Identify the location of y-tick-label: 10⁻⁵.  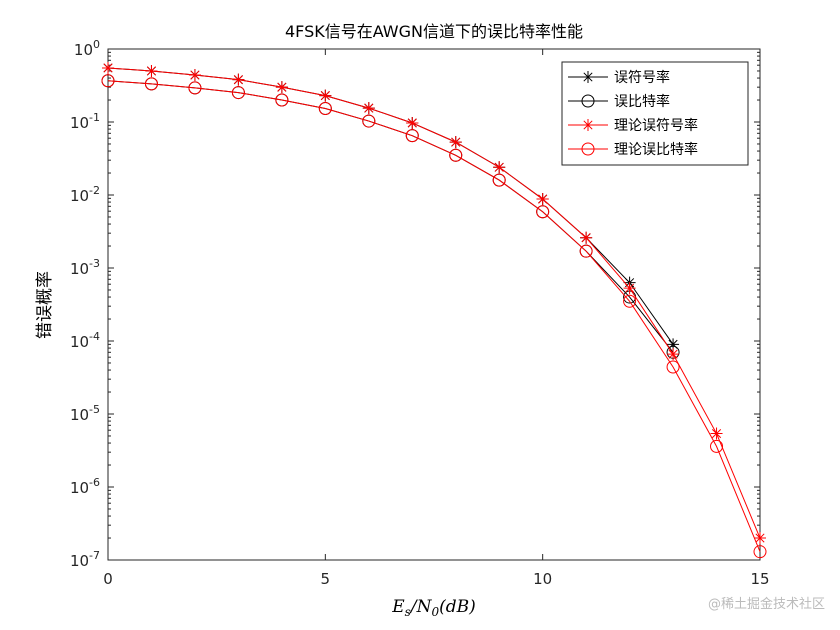
(85, 413).